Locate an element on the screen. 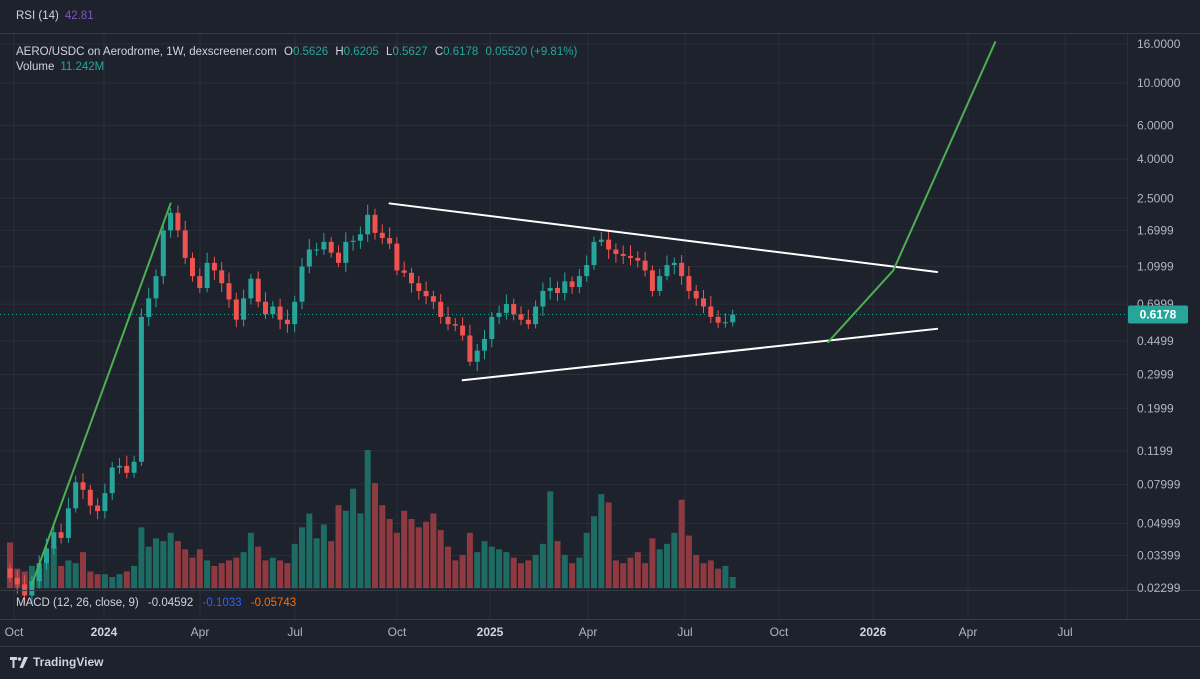 The width and height of the screenshot is (1200, 679). y-tick-label: 0.1999 is located at coordinates (1155, 408).